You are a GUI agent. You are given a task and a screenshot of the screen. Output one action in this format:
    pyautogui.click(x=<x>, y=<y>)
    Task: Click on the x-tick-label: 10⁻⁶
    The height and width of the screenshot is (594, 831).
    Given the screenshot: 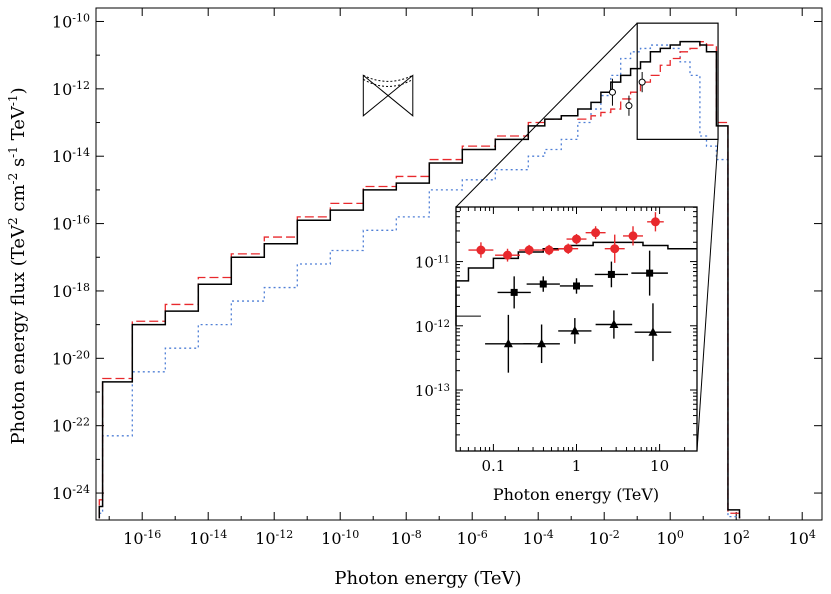 What is the action you would take?
    pyautogui.click(x=472, y=538)
    